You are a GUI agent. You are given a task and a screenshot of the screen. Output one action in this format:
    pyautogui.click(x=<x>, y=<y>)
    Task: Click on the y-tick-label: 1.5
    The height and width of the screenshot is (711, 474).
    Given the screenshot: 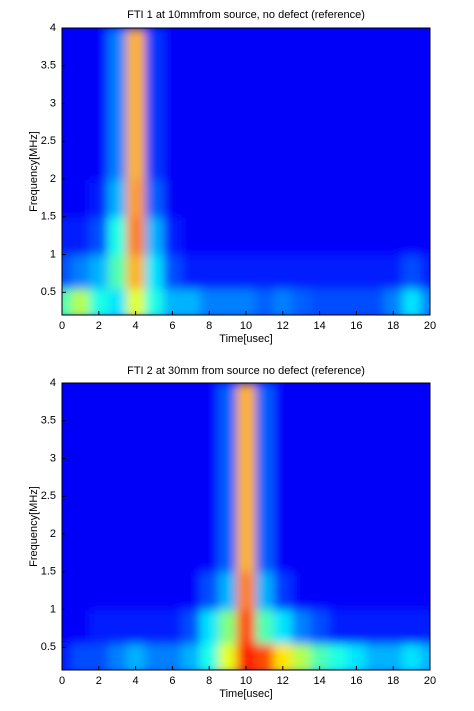 What is the action you would take?
    pyautogui.click(x=48, y=217)
    